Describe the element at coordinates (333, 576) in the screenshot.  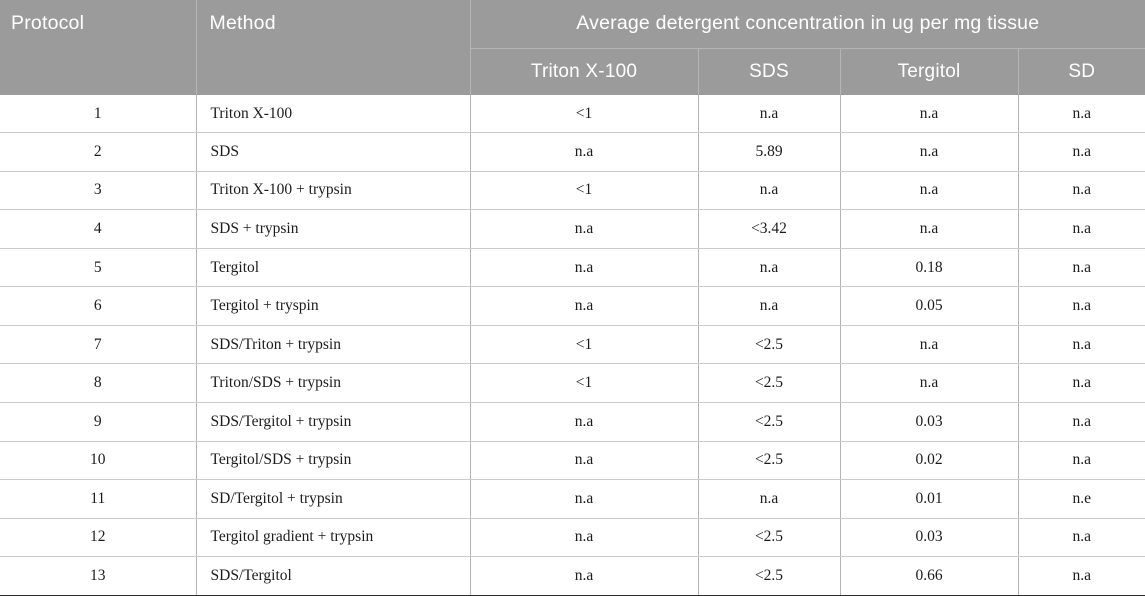
I see `cell-method: SDS/Tergitol` at that location.